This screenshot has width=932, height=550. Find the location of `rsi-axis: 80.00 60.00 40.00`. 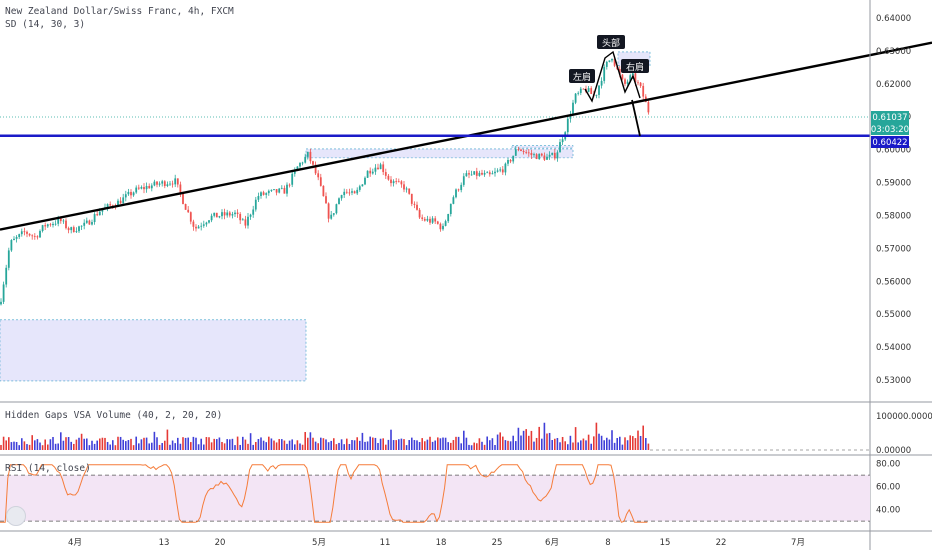

rsi-axis: 80.00 60.00 40.00 is located at coordinates (888, 488).